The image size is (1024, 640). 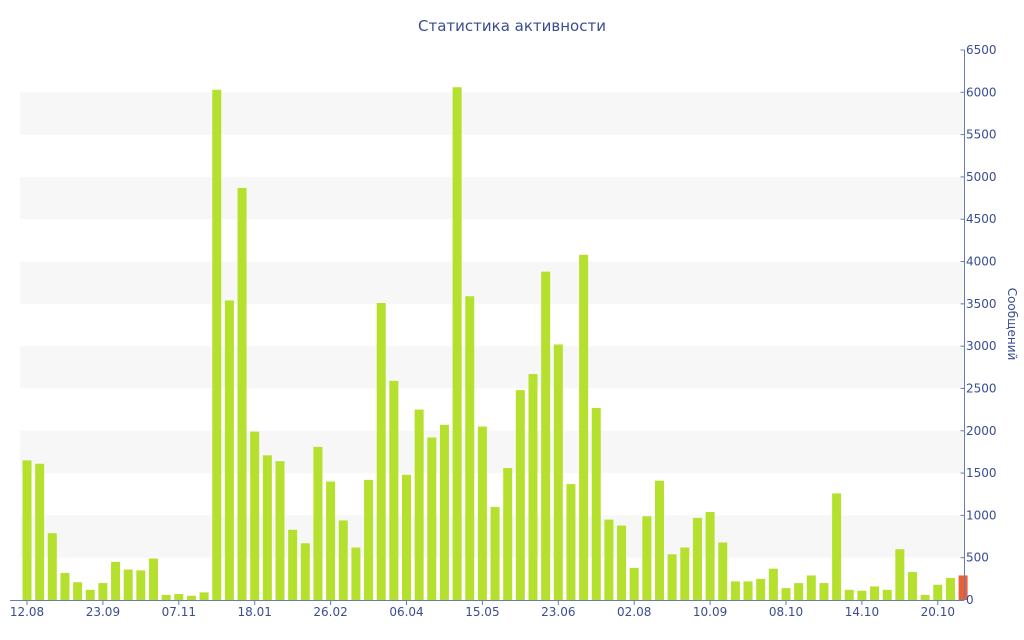 I want to click on x-tick-label: 14.10, so click(x=862, y=612).